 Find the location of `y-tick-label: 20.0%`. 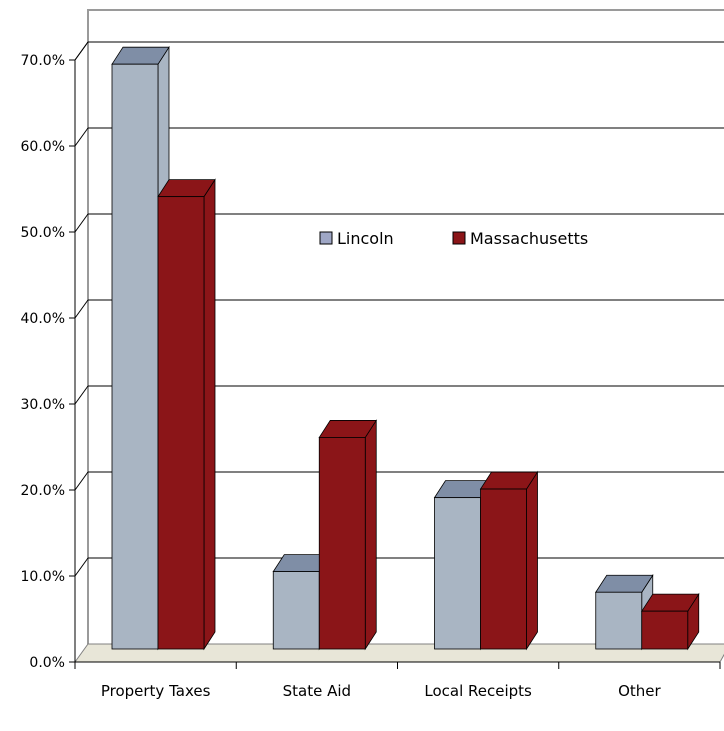

y-tick-label: 20.0% is located at coordinates (43, 491).